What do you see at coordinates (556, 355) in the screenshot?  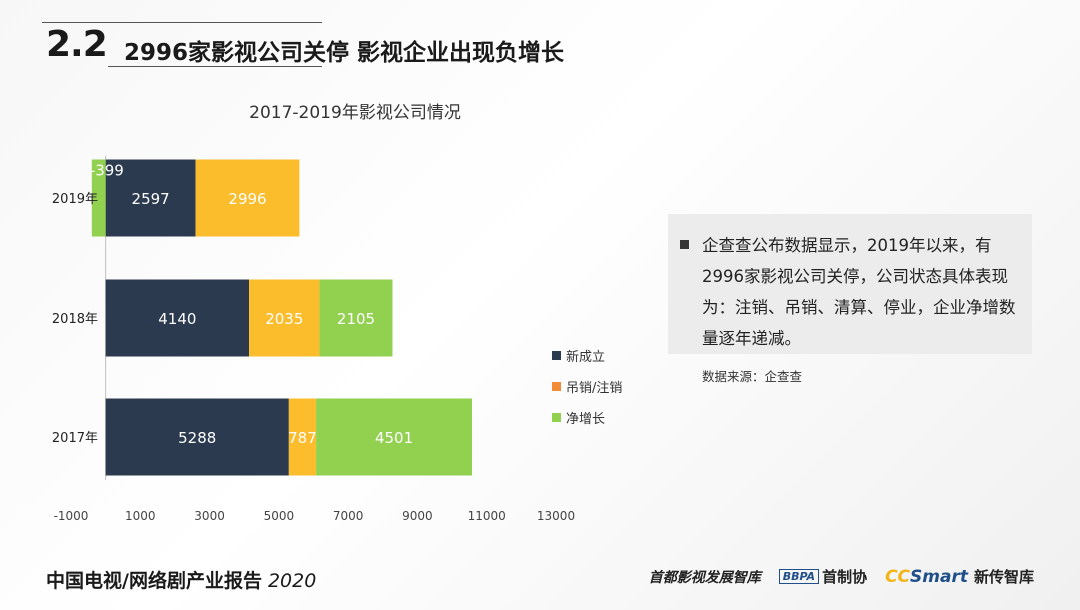 I see `legend-swatch-new` at bounding box center [556, 355].